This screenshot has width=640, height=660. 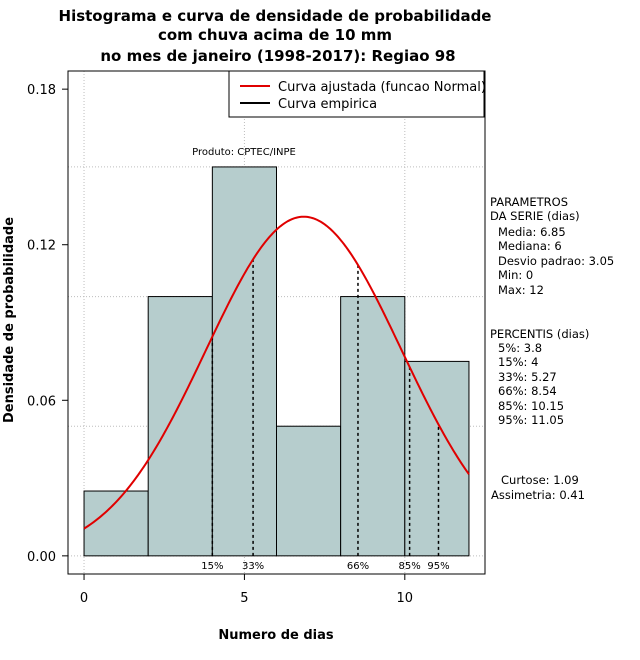 I want to click on assimetria-value: Assimetria: 0.41, so click(x=538, y=495).